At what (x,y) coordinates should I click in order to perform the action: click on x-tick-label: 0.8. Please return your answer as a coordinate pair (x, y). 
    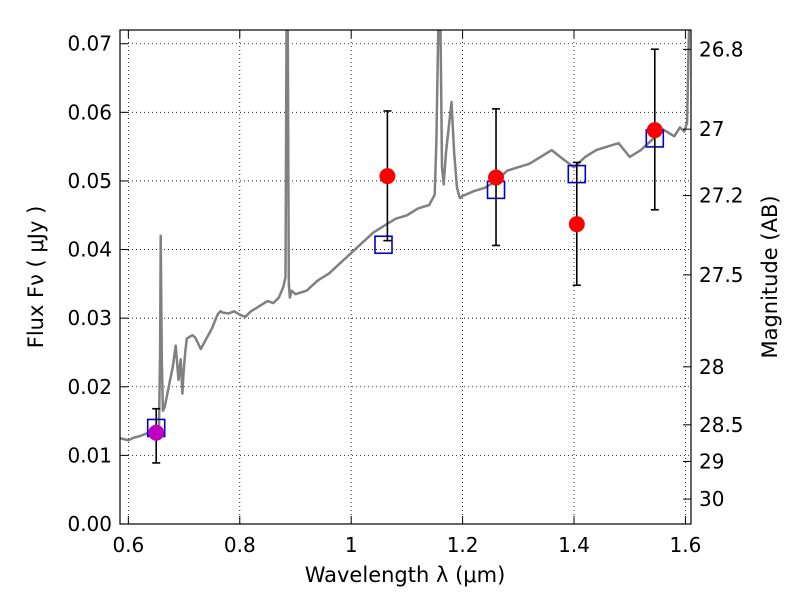
    Looking at the image, I should click on (240, 545).